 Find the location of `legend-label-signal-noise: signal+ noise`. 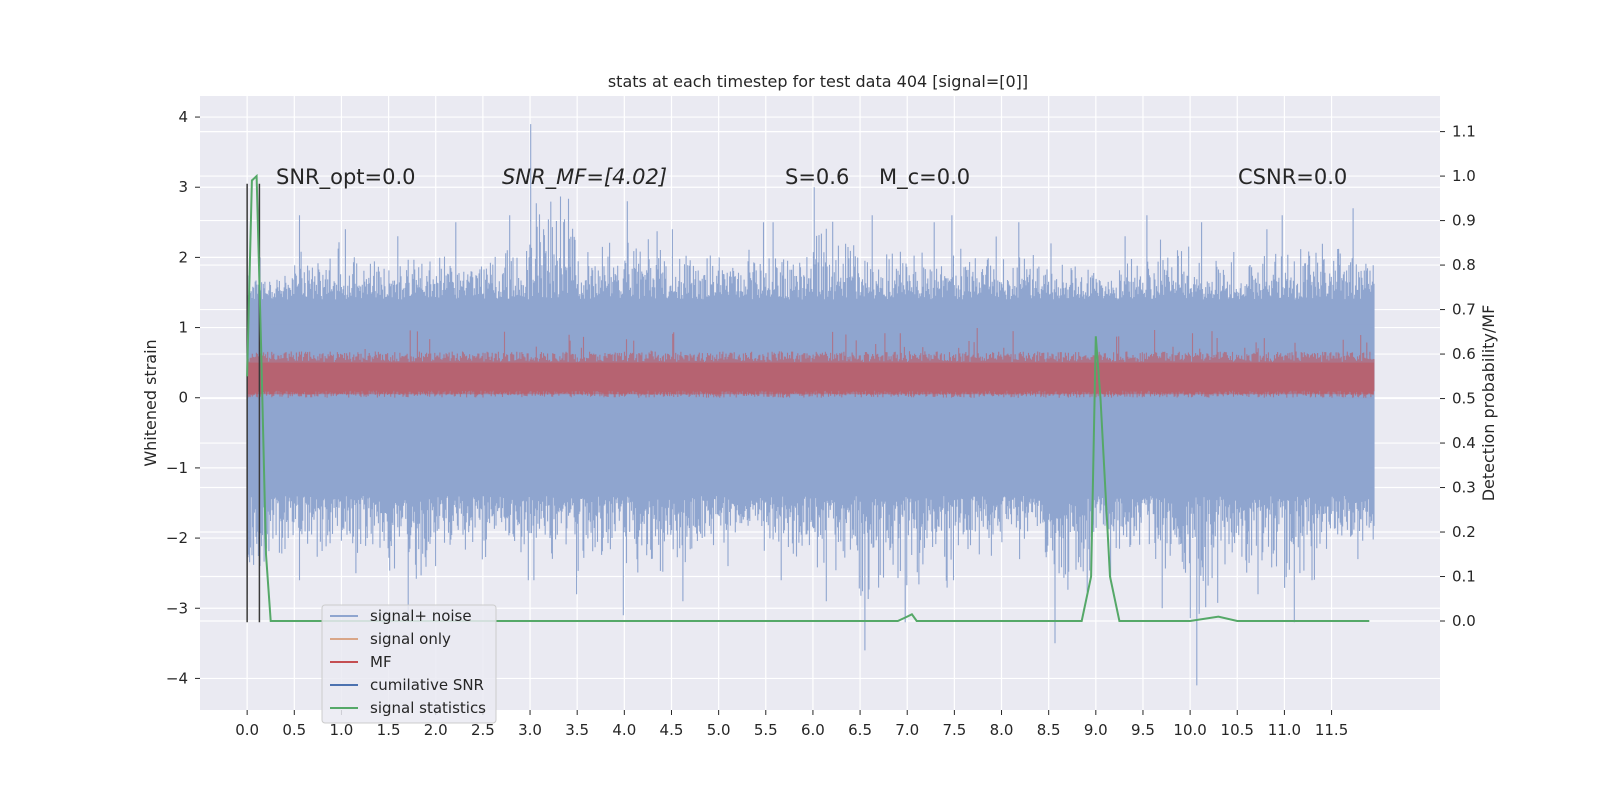

legend-label-signal-noise: signal+ noise is located at coordinates (421, 616).